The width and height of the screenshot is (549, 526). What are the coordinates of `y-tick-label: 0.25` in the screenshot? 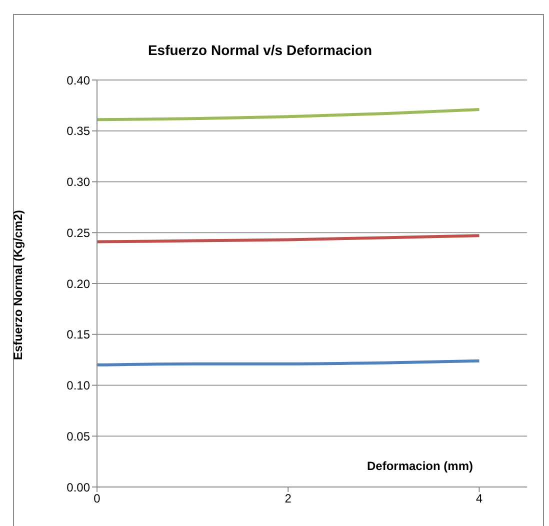 It's located at (78, 233).